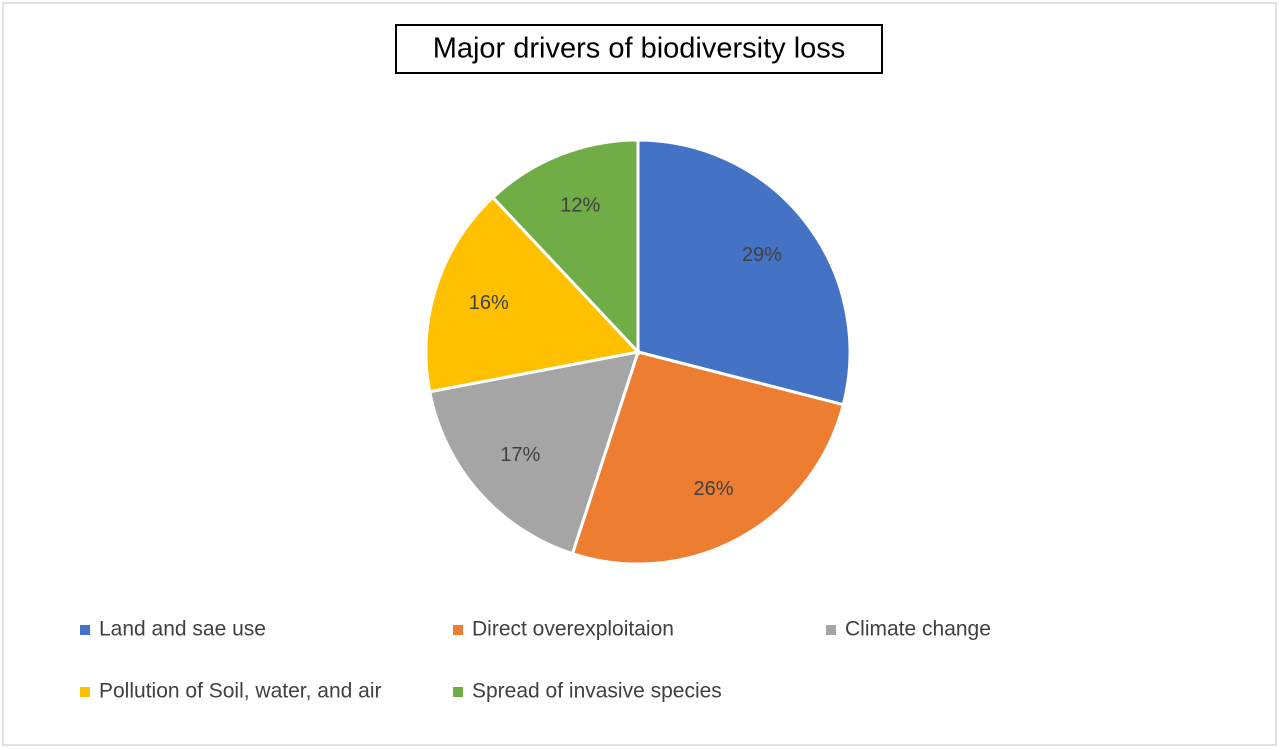 The width and height of the screenshot is (1280, 750). Describe the element at coordinates (573, 629) in the screenshot. I see `legend-label: Direct overexploitaion` at that location.